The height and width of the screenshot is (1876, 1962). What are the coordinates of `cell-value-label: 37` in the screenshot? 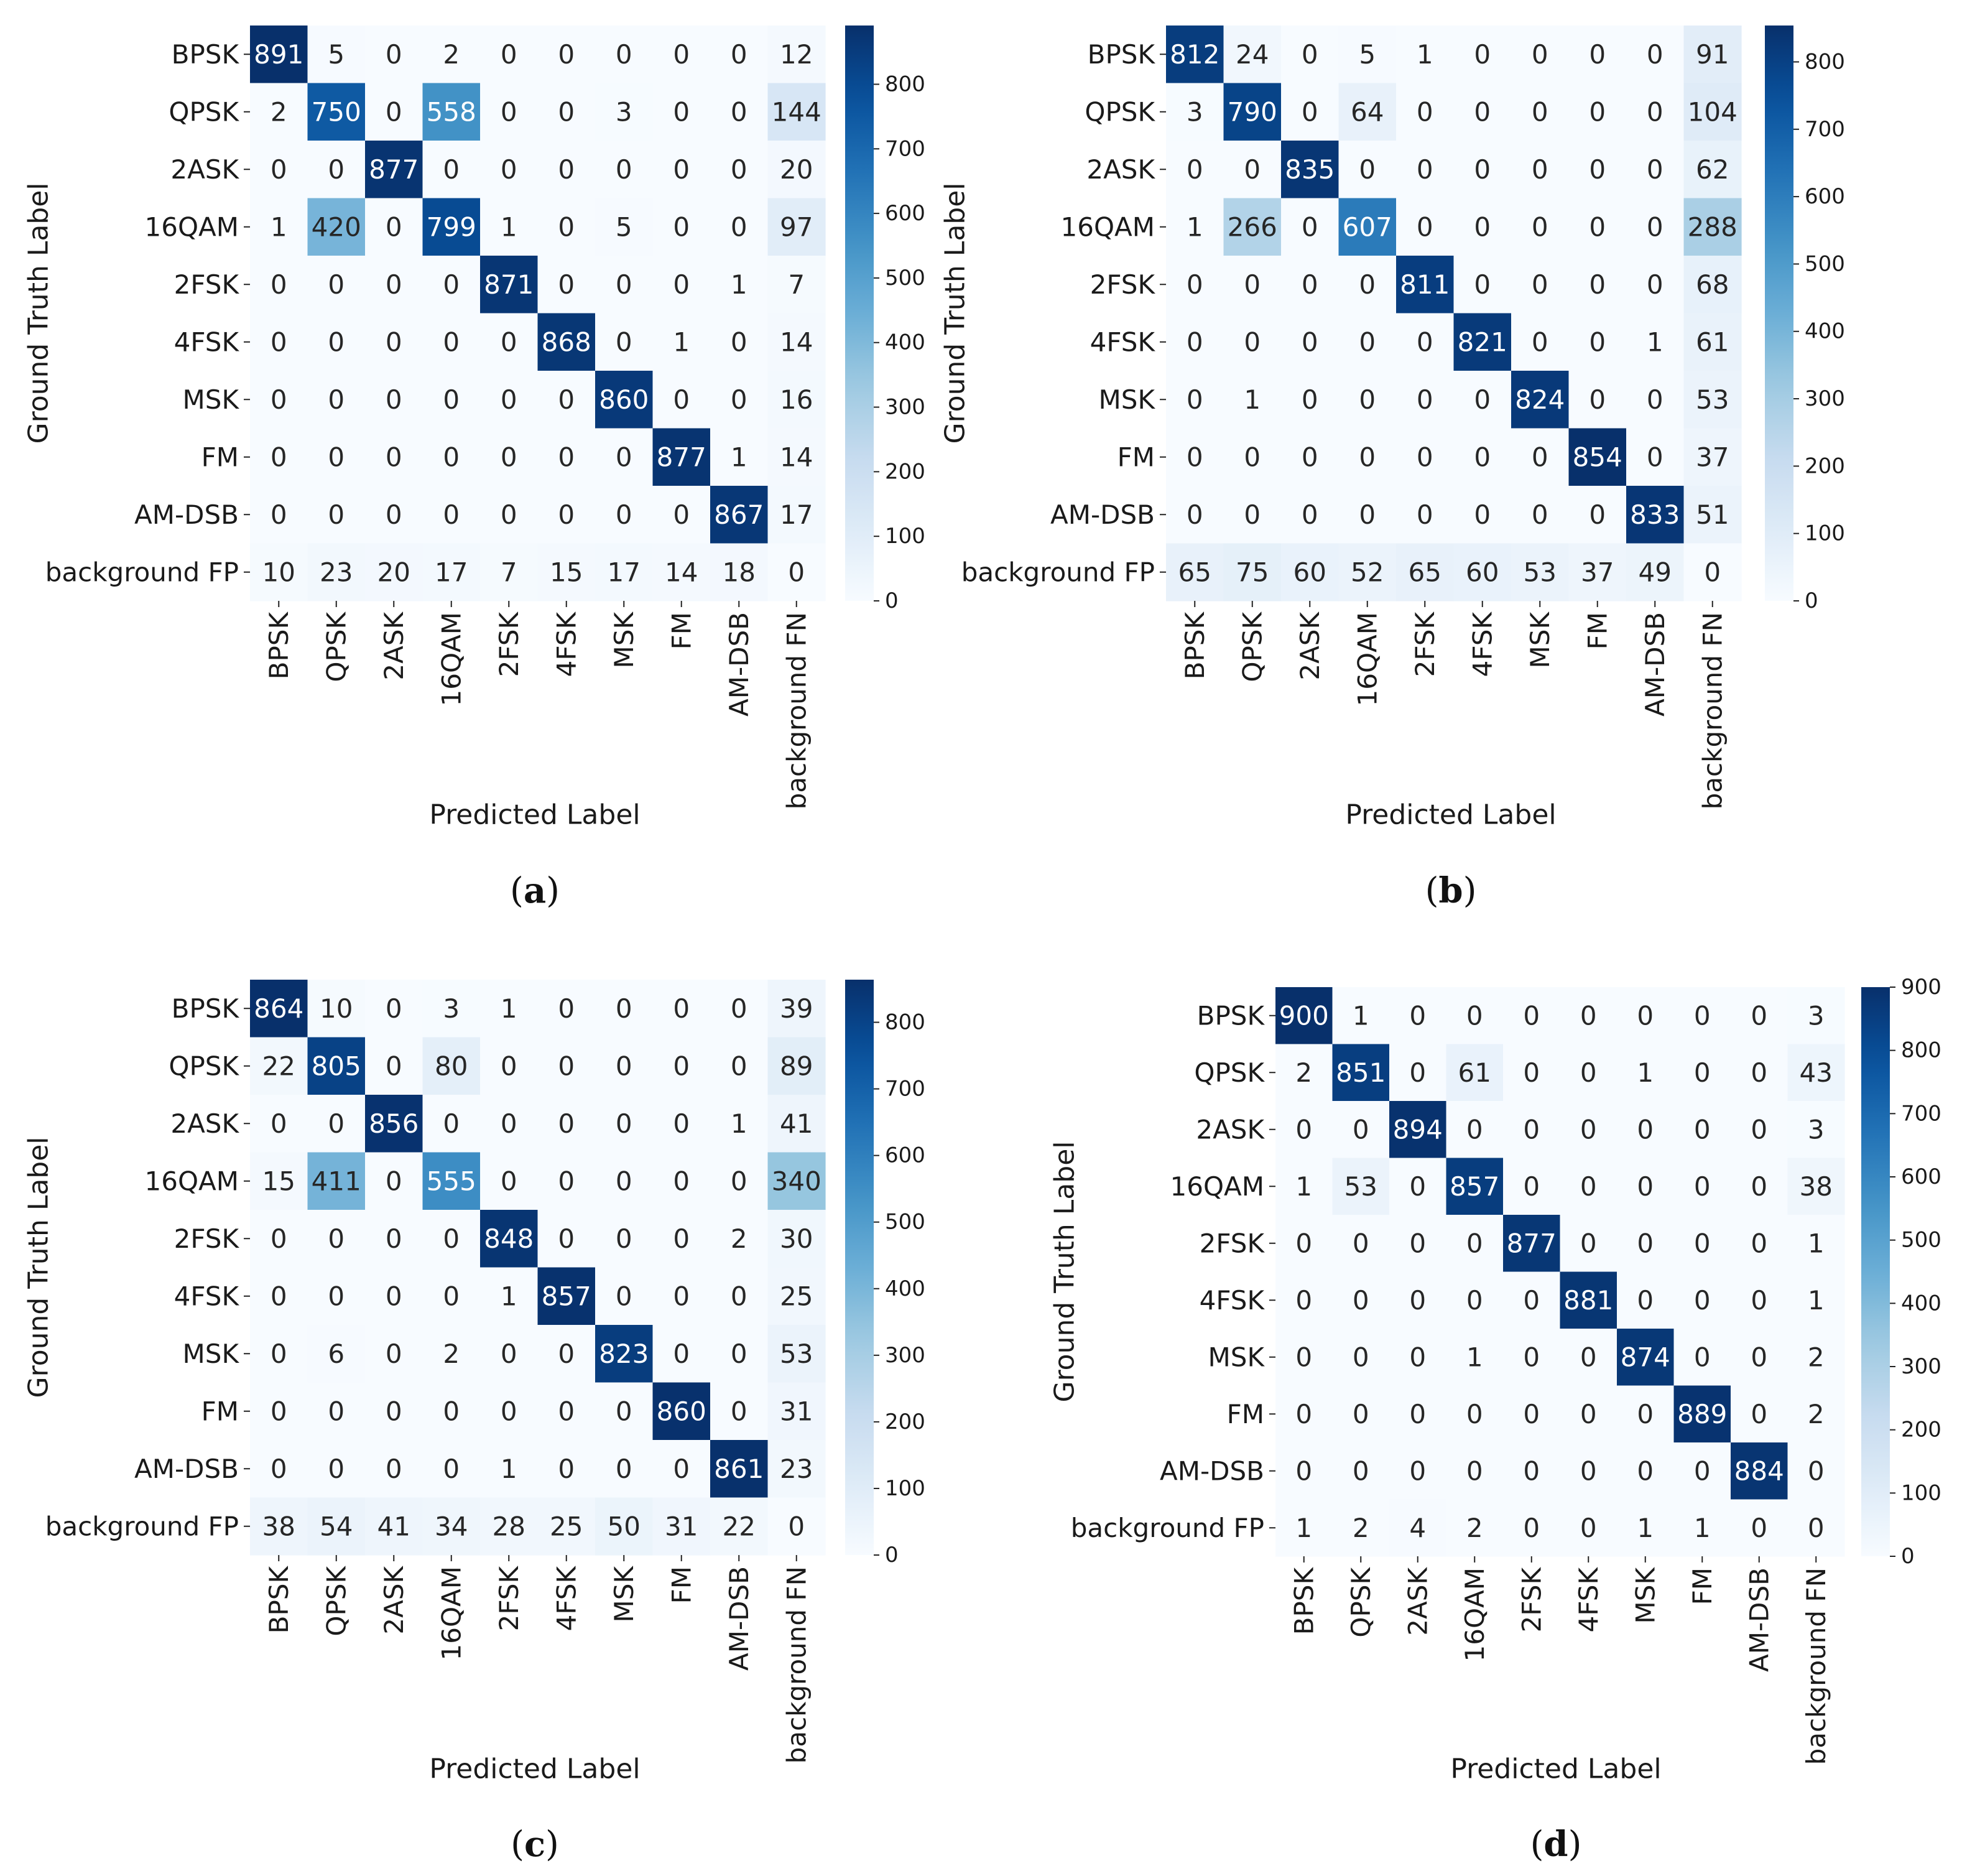 It's located at (1597, 572).